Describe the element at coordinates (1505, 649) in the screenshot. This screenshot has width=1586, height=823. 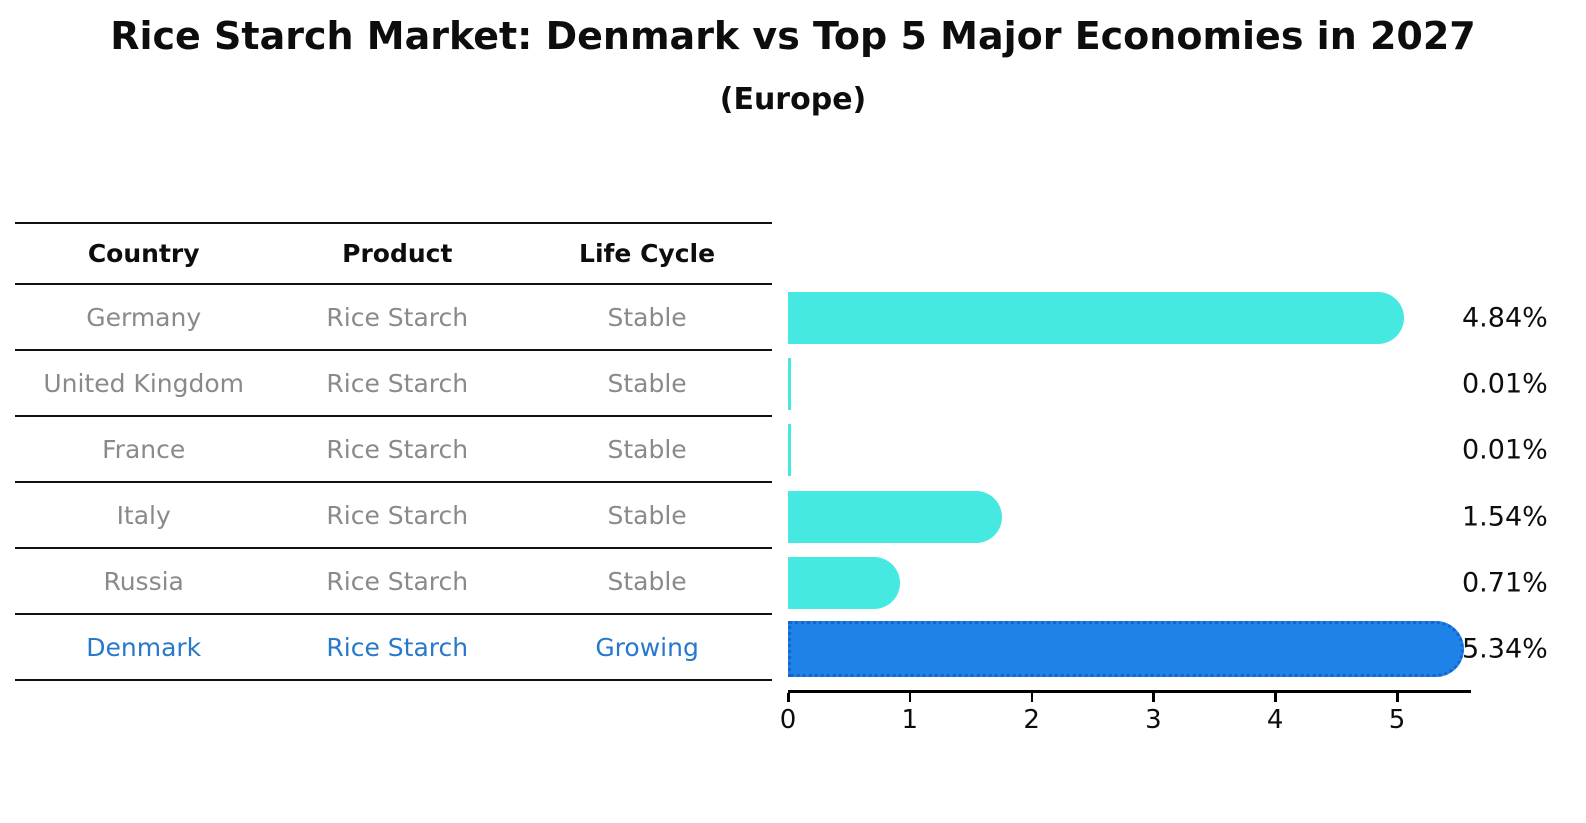
I see `bar-value-label: 5.34%` at that location.